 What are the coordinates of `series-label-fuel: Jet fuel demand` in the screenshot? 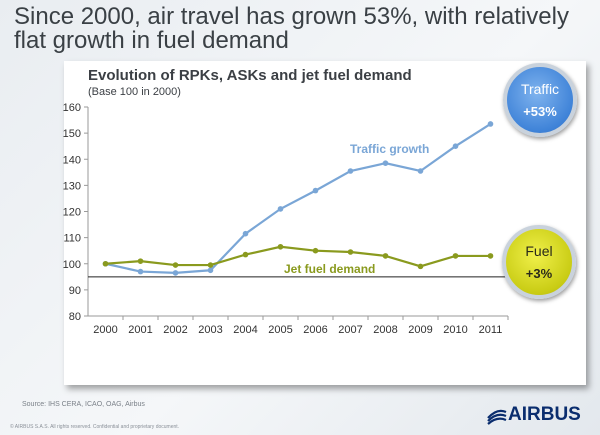 It's located at (329, 269).